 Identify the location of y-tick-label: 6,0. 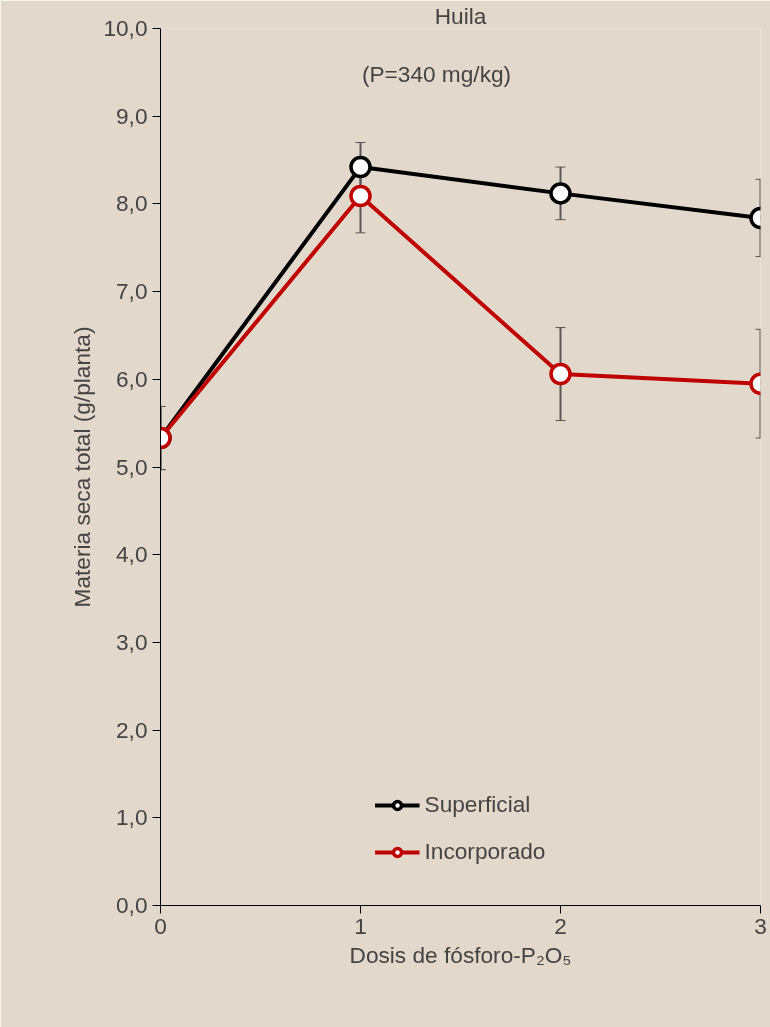
(132, 378).